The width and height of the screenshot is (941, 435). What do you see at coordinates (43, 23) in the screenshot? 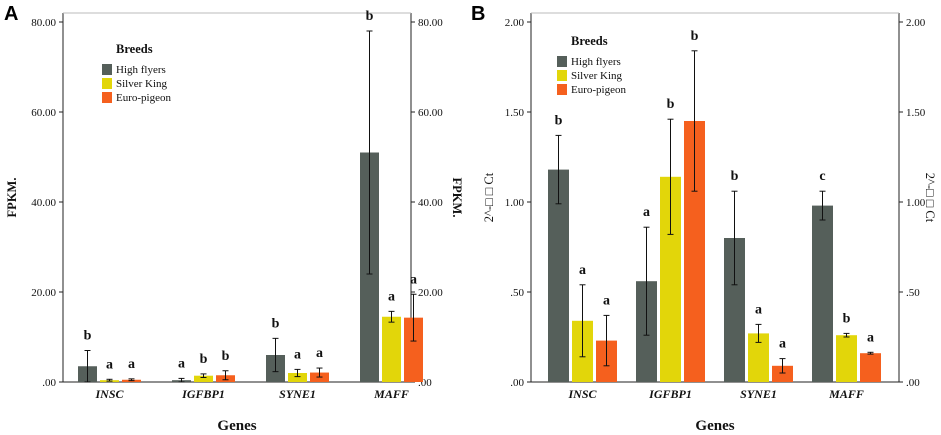
I see `y-tick-label-left: 80.00` at bounding box center [43, 23].